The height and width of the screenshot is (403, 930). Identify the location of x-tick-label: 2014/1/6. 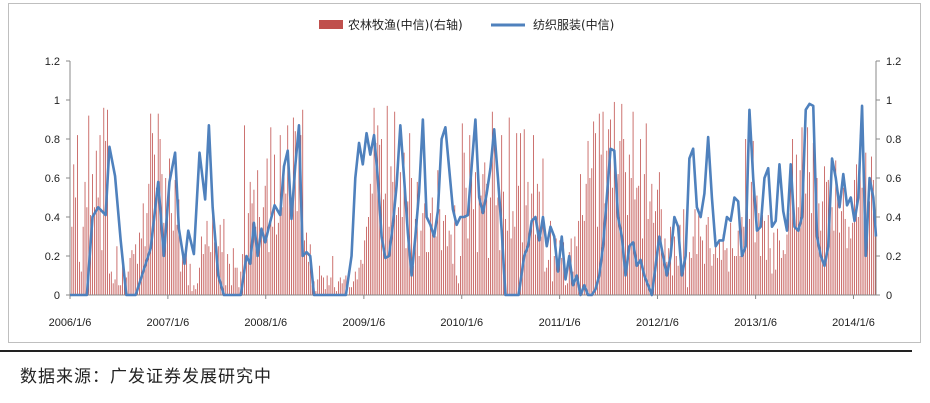
(853, 323).